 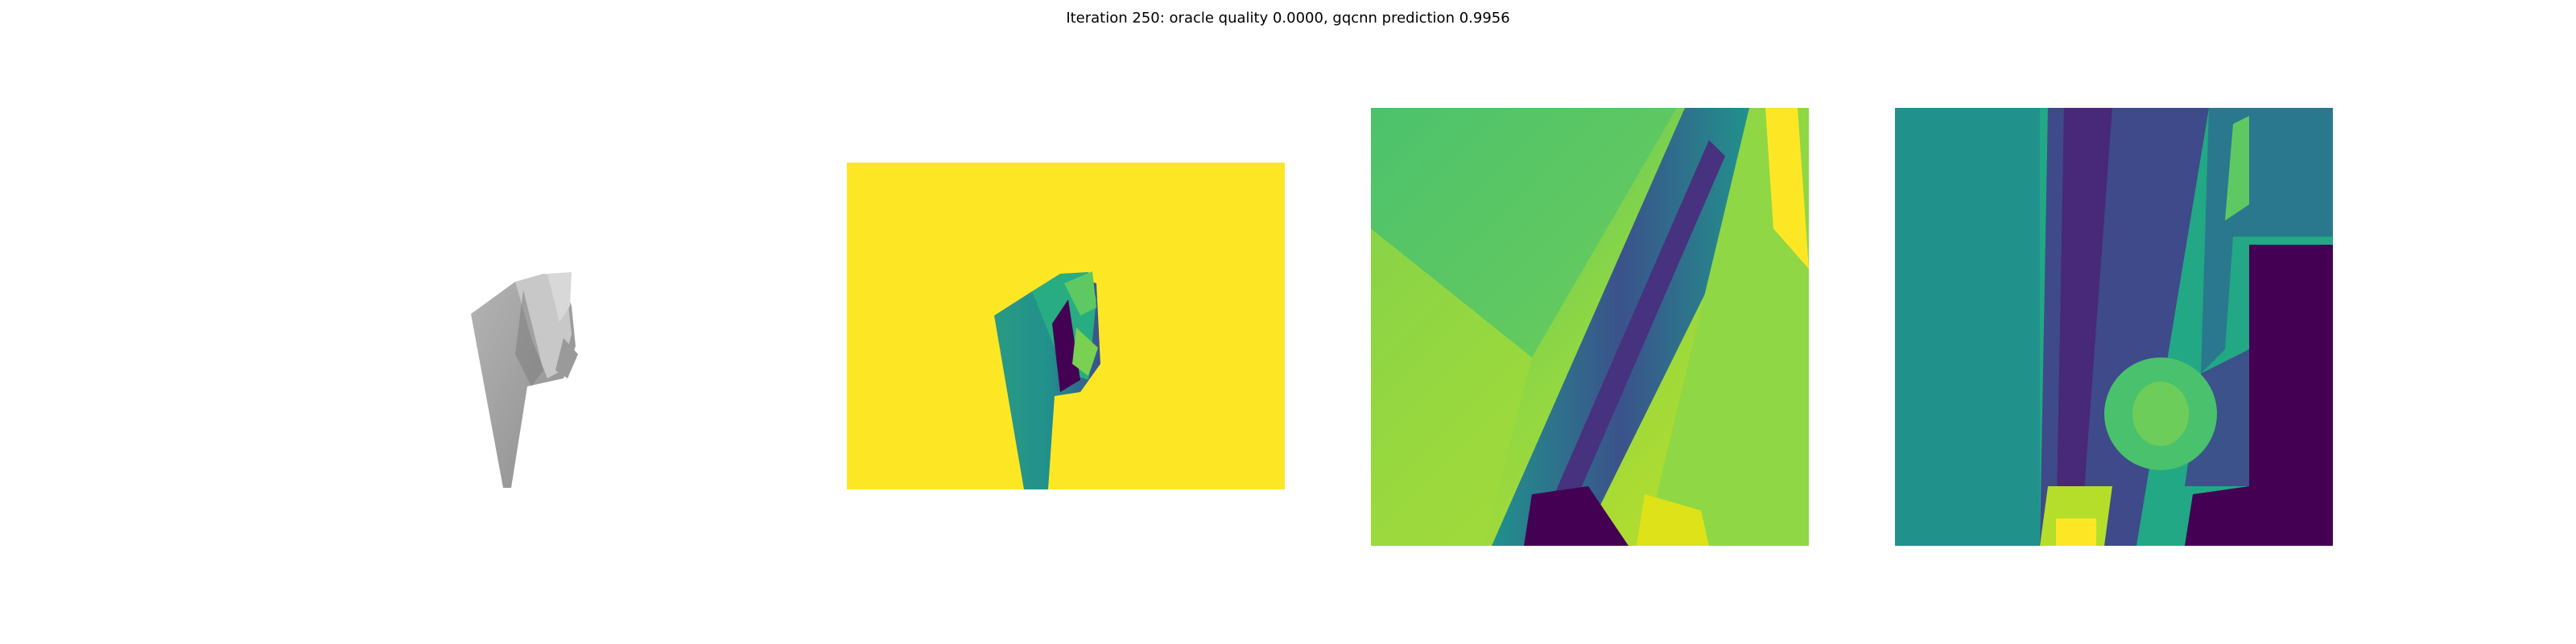 I want to click on depth-image-panel, so click(x=1066, y=326).